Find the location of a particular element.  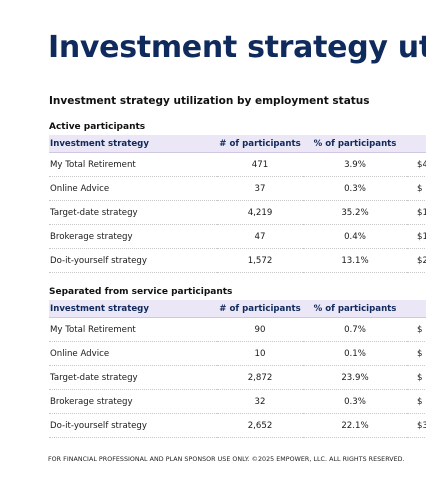

page-title: Investment strategy utiliza is located at coordinates (237, 47).